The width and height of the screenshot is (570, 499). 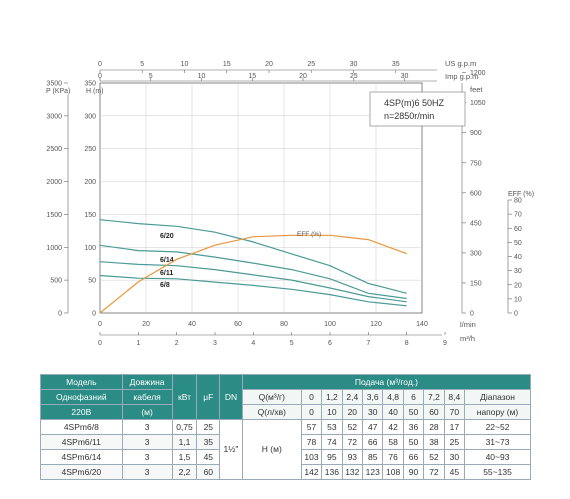 I want to click on th-dn: DN, so click(x=231, y=397).